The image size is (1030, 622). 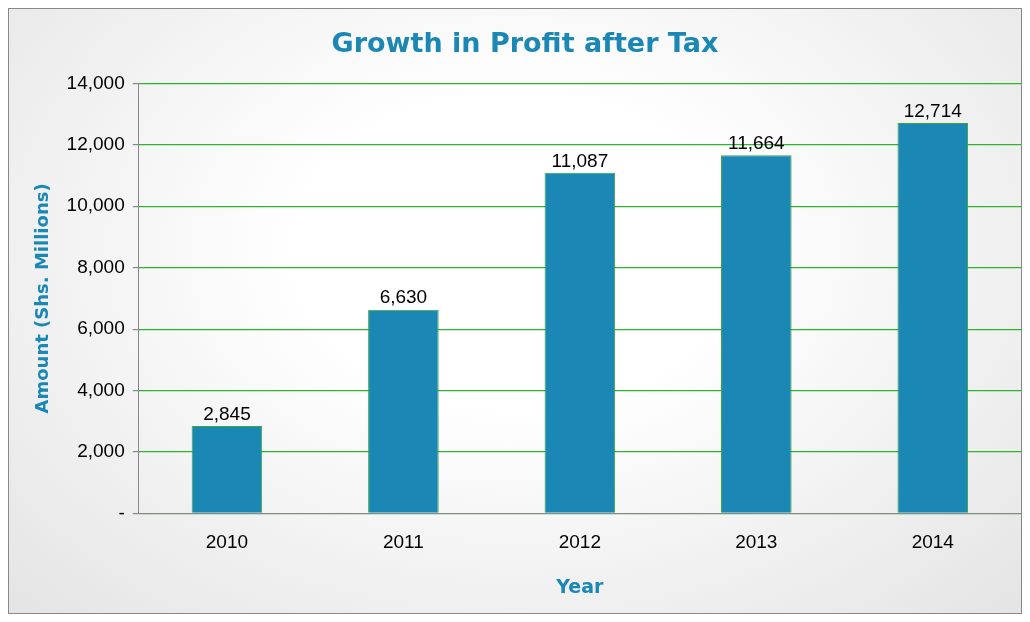 What do you see at coordinates (95, 144) in the screenshot?
I see `y-tick-label: 12,000` at bounding box center [95, 144].